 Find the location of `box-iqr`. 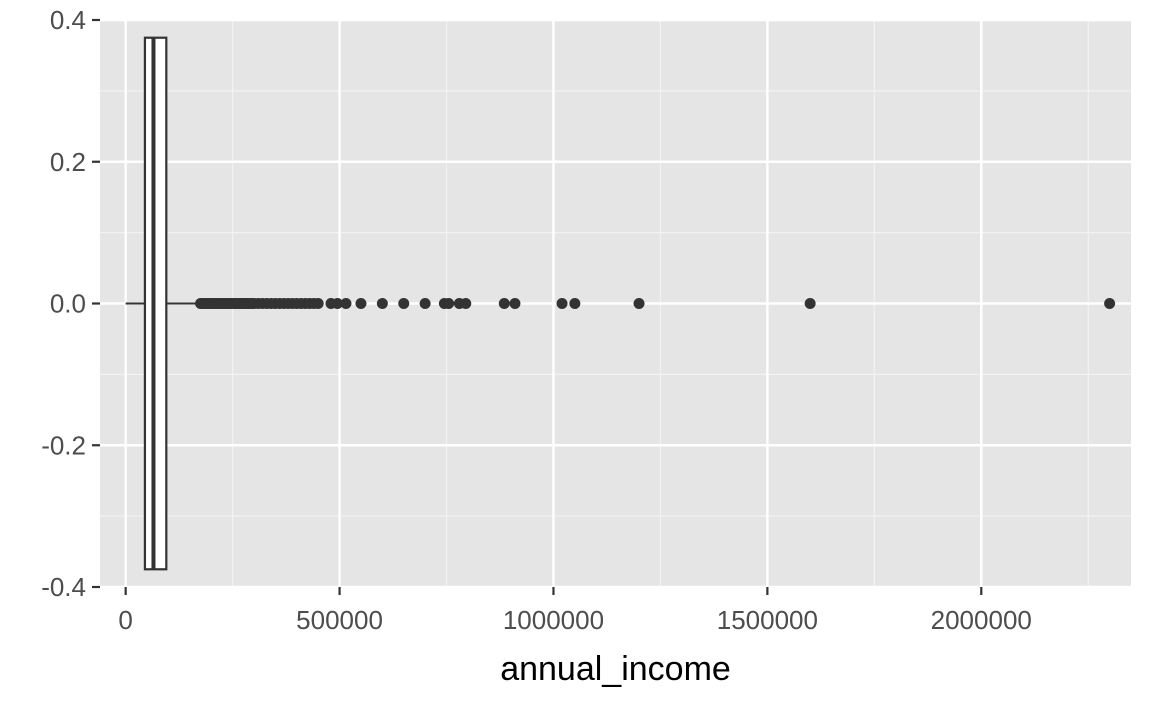

box-iqr is located at coordinates (155, 303).